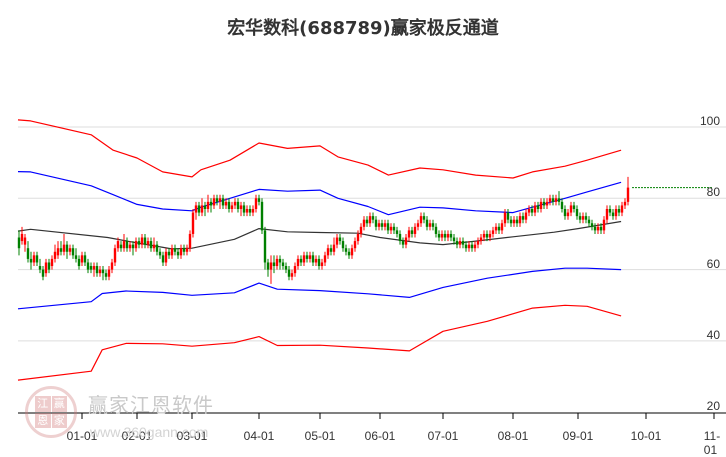 The width and height of the screenshot is (726, 457). What do you see at coordinates (320, 436) in the screenshot?
I see `x-tick-05-01: 05-01` at bounding box center [320, 436].